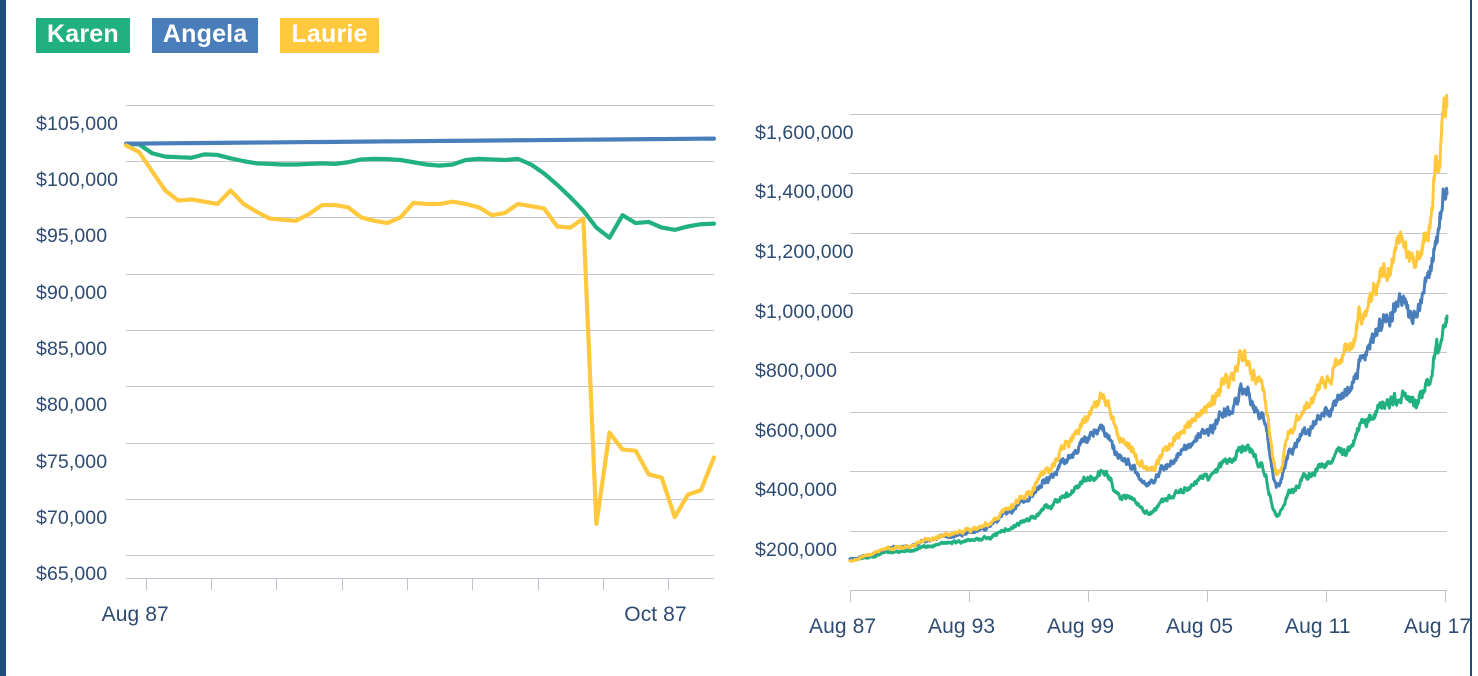 The image size is (1478, 676). What do you see at coordinates (1081, 626) in the screenshot?
I see `right-chart-x-tick-label: Aug 99` at bounding box center [1081, 626].